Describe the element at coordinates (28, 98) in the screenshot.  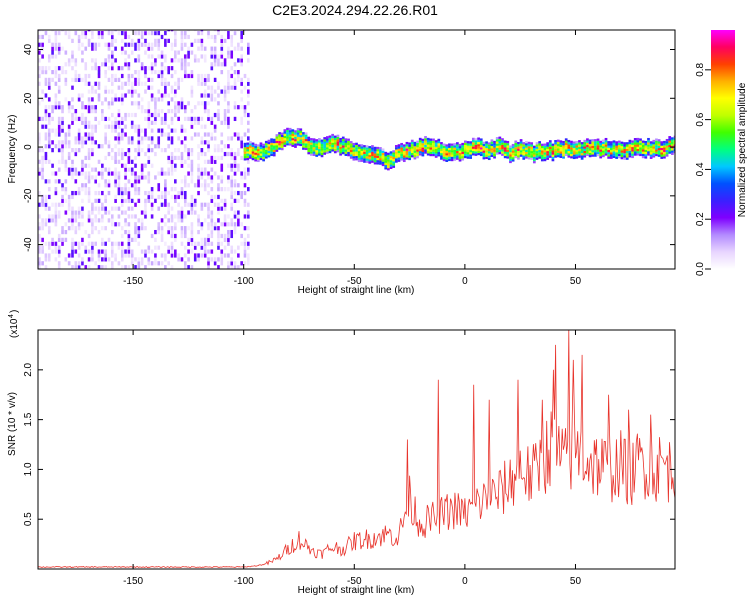
I see `y-tick-label: 20` at that location.